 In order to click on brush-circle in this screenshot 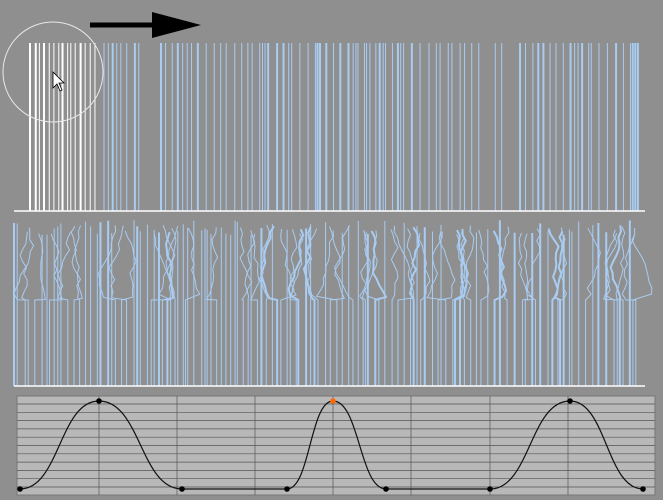, I will do `click(53, 72)`.